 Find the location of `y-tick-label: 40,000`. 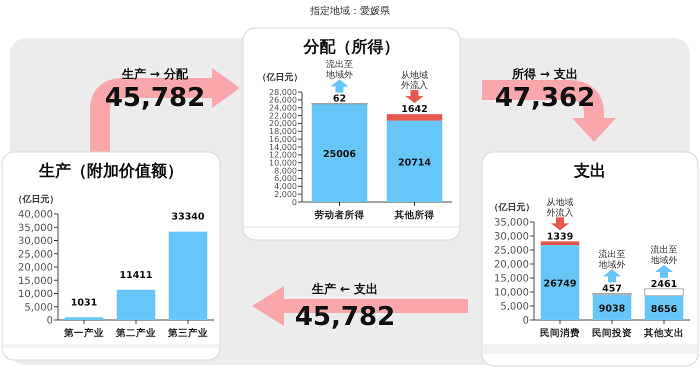

y-tick-label: 40,000 is located at coordinates (35, 215).